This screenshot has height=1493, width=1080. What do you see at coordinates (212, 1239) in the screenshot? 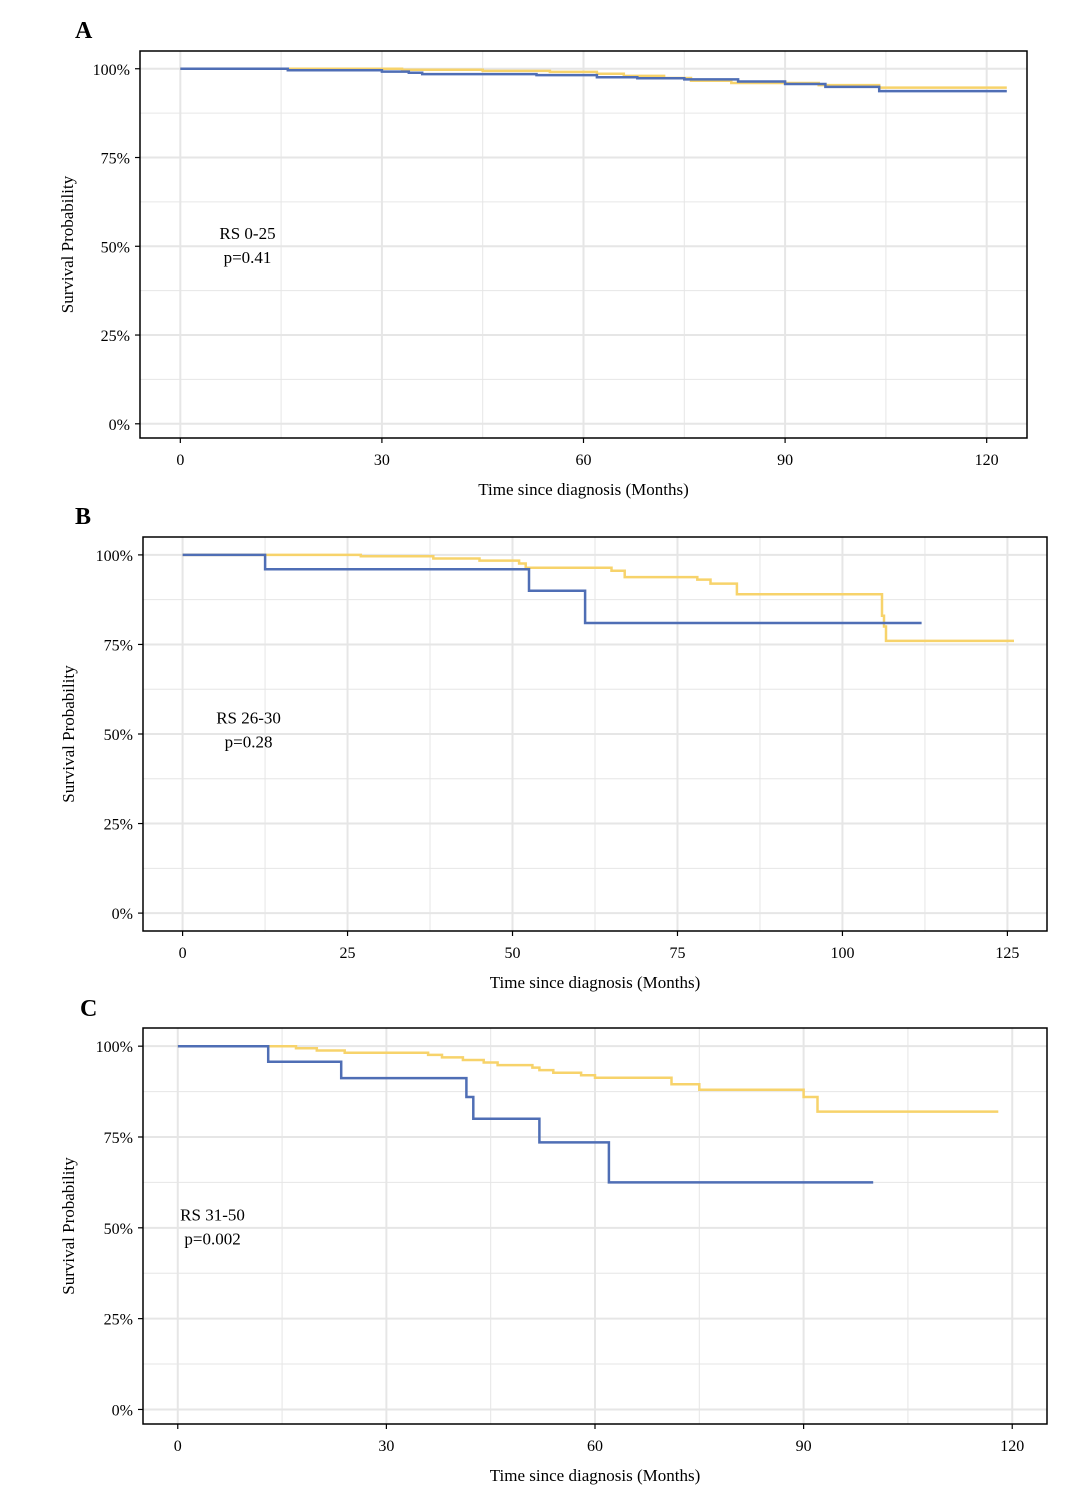
I see `p-value-annotation: p=0.002` at bounding box center [212, 1239].